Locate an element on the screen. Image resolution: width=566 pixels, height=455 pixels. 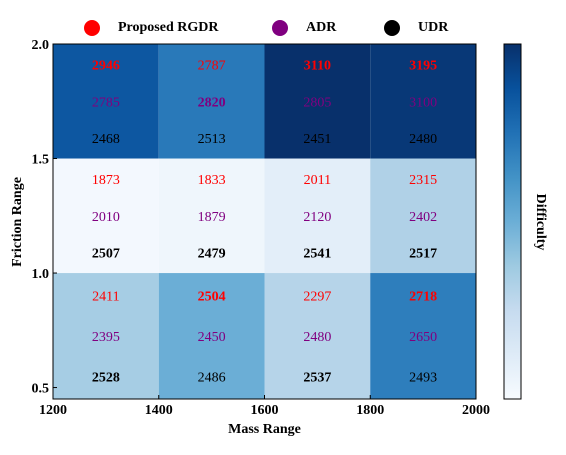
cell-value-adr: 2480 is located at coordinates (317, 337).